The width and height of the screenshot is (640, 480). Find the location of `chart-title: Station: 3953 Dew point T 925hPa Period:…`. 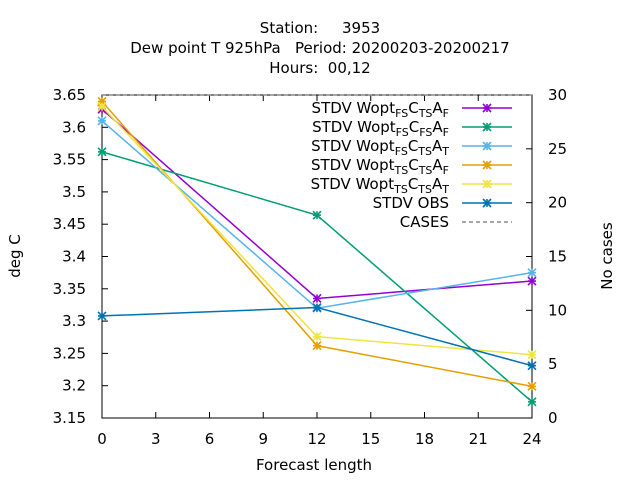

chart-title: Station: 3953 Dew point T 925hPa Period:… is located at coordinates (320, 48).